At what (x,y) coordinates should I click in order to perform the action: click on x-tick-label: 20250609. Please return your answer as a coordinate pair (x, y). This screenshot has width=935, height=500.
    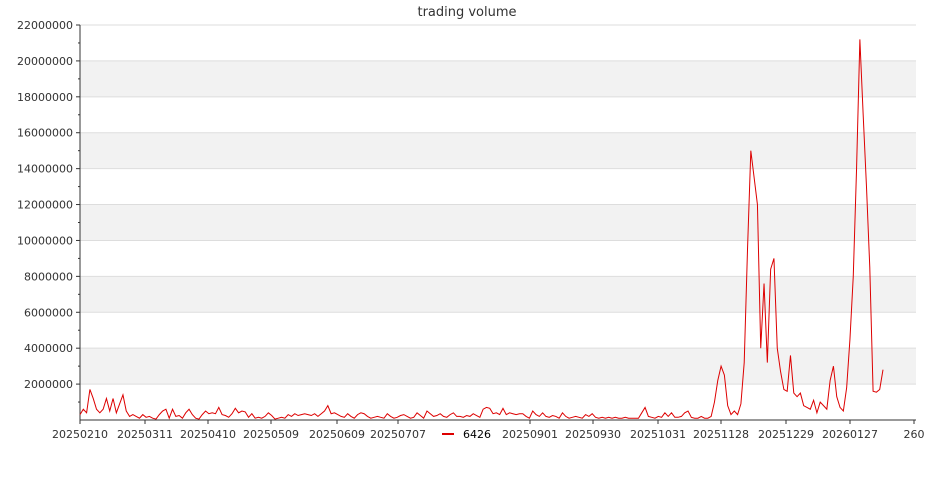
    Looking at the image, I should click on (337, 434).